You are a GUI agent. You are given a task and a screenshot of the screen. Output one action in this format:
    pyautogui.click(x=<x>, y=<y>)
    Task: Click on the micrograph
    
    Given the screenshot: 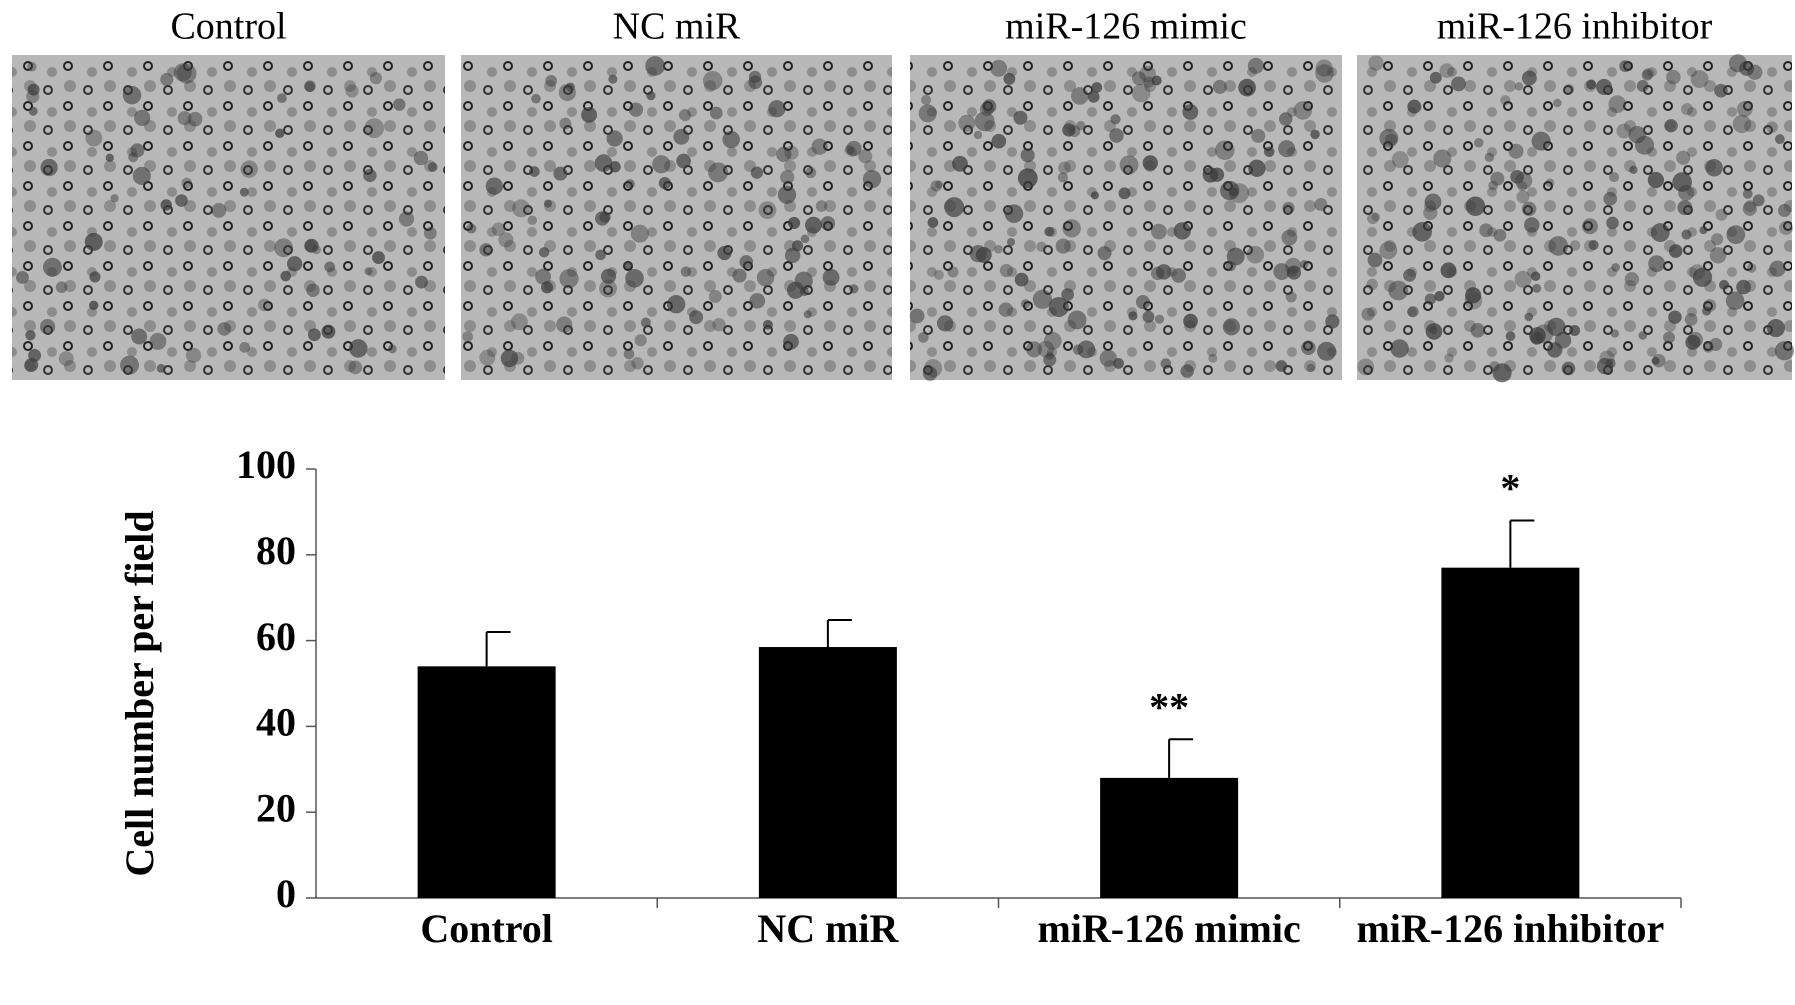 What is the action you would take?
    pyautogui.click(x=1126, y=217)
    